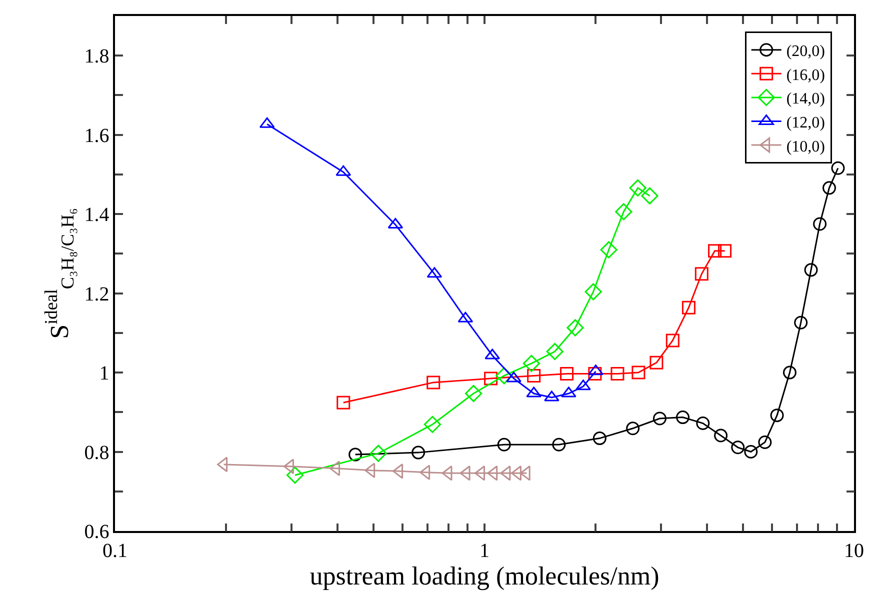 The image size is (876, 596). Describe the element at coordinates (805, 75) in the screenshot. I see `legend-label: (16,0)` at that location.